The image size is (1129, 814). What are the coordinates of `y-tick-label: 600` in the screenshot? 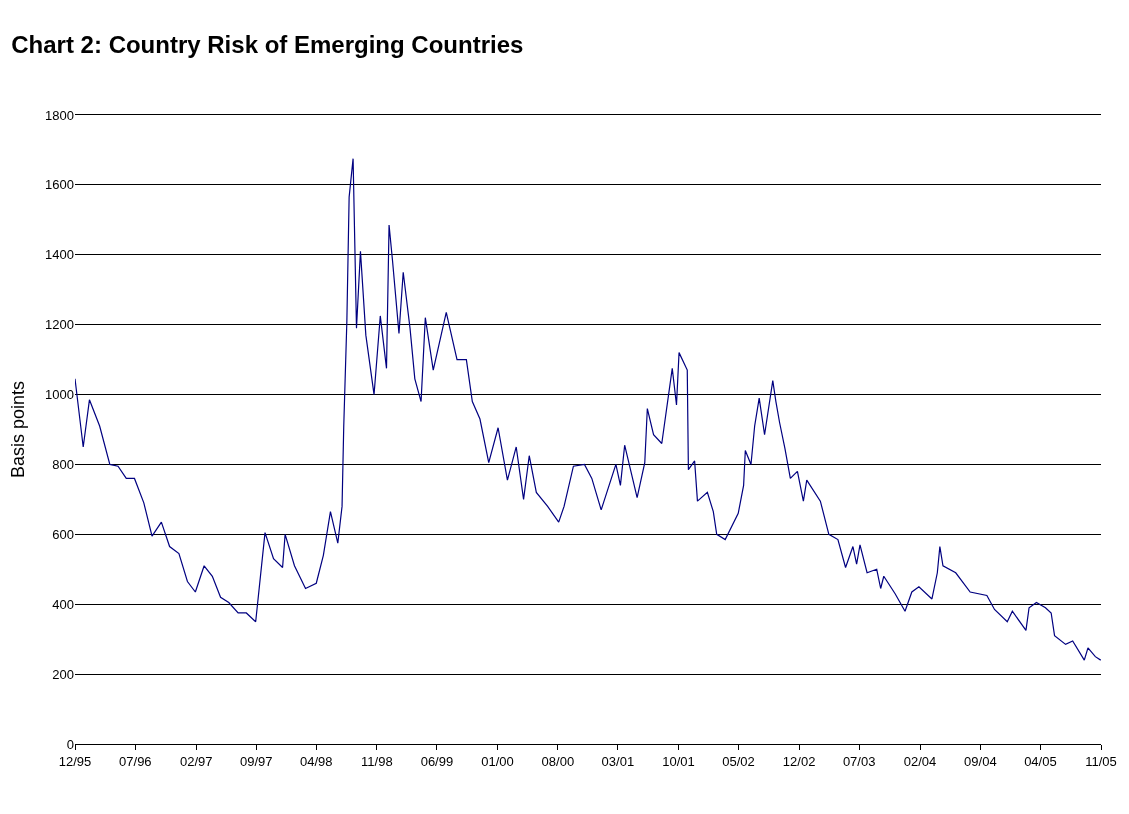 It's located at (63, 534).